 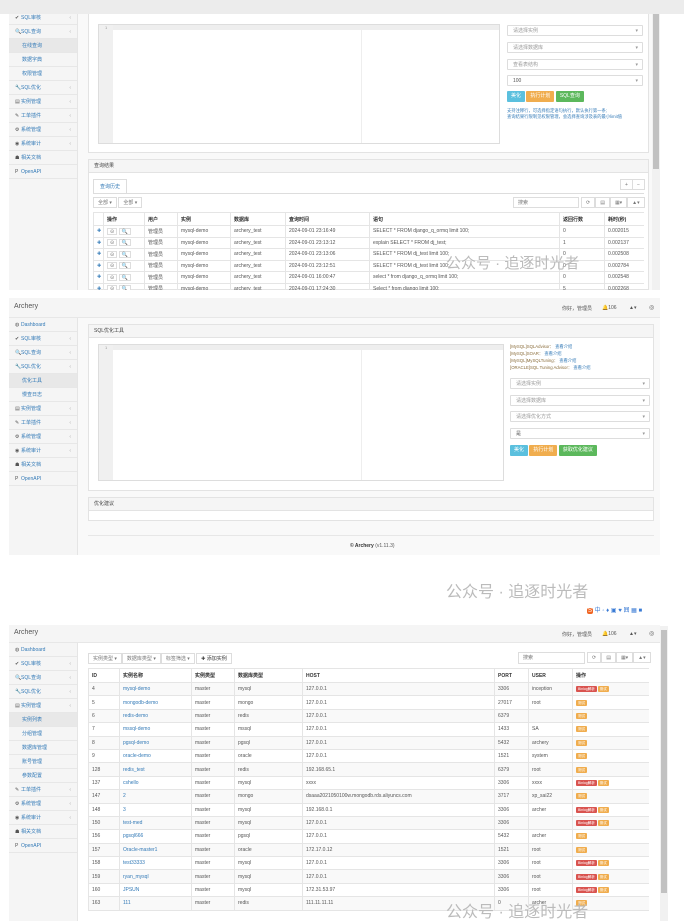 What do you see at coordinates (580, 416) in the screenshot?
I see `select-dropdown: 请选择优化方式 ▾` at bounding box center [580, 416].